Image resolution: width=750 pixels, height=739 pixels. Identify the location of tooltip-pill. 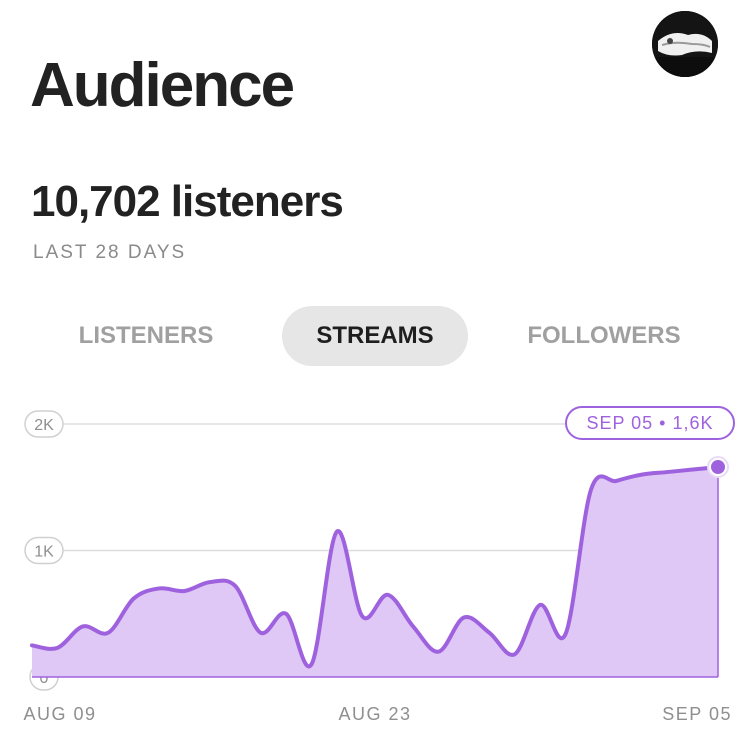
(650, 423).